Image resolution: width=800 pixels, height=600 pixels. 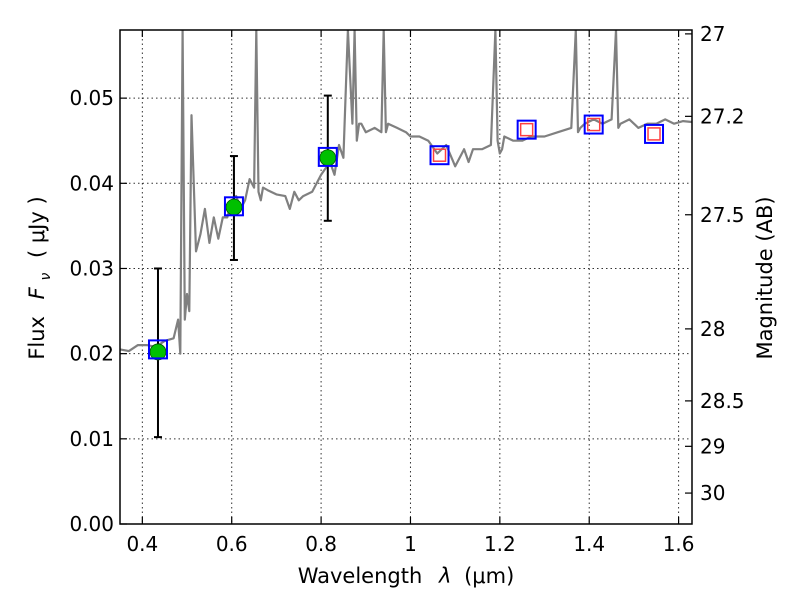 What do you see at coordinates (489, 576) in the screenshot?
I see `x-axis-unit: (μm)` at bounding box center [489, 576].